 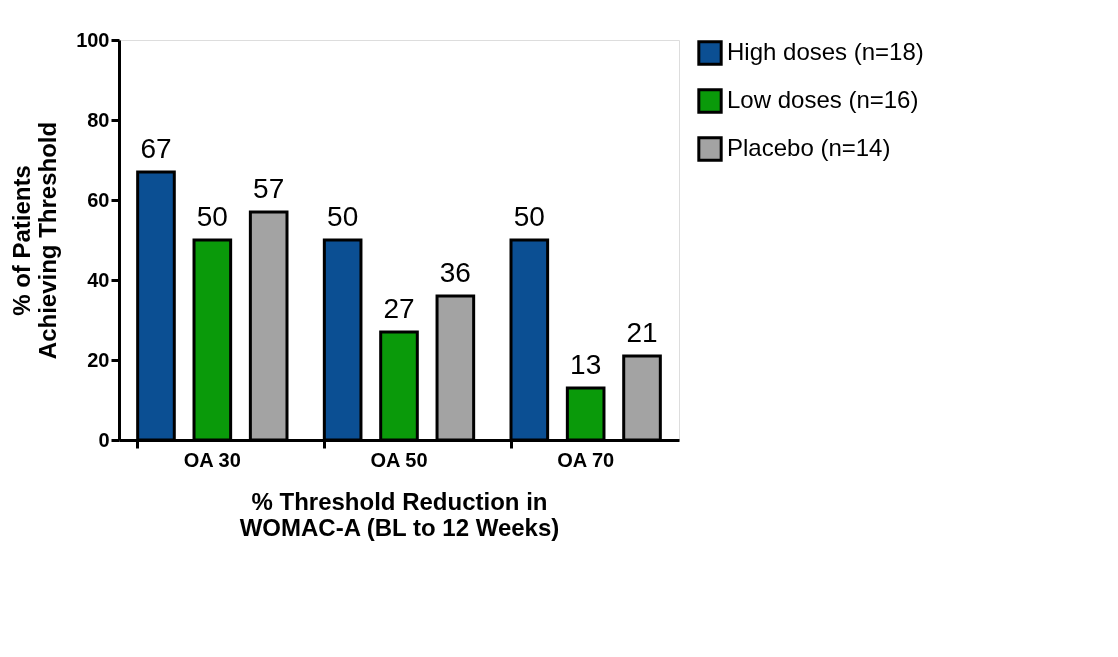 I want to click on y-tick-label: 0, so click(x=104, y=439).